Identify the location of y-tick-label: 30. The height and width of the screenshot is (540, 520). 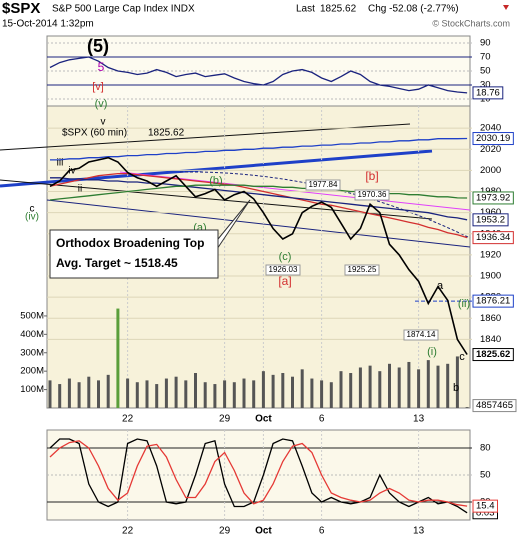
(485, 85).